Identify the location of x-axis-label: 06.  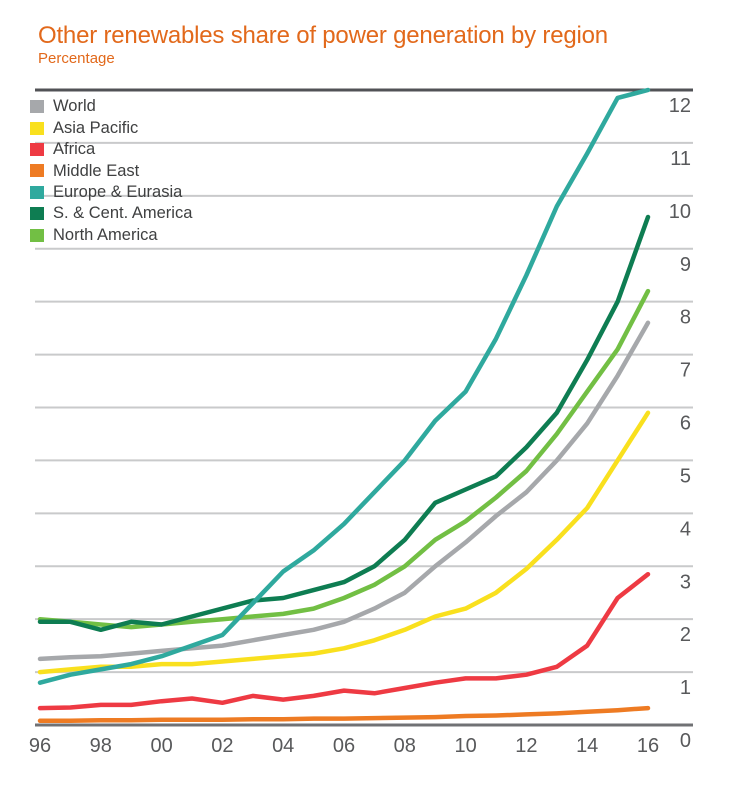
(344, 746).